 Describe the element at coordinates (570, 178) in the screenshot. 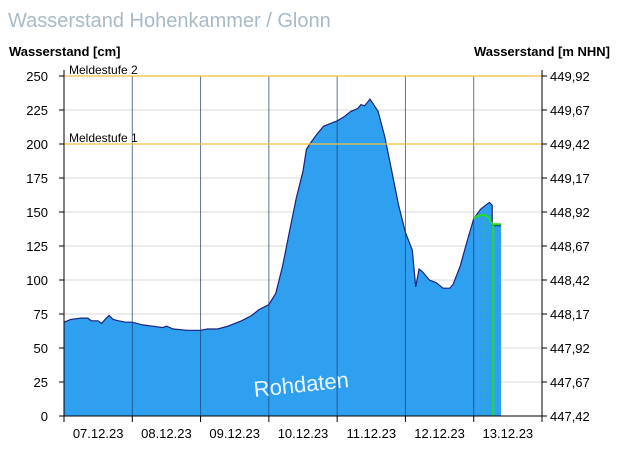

I see `y-right-tick-label: 449,17` at that location.